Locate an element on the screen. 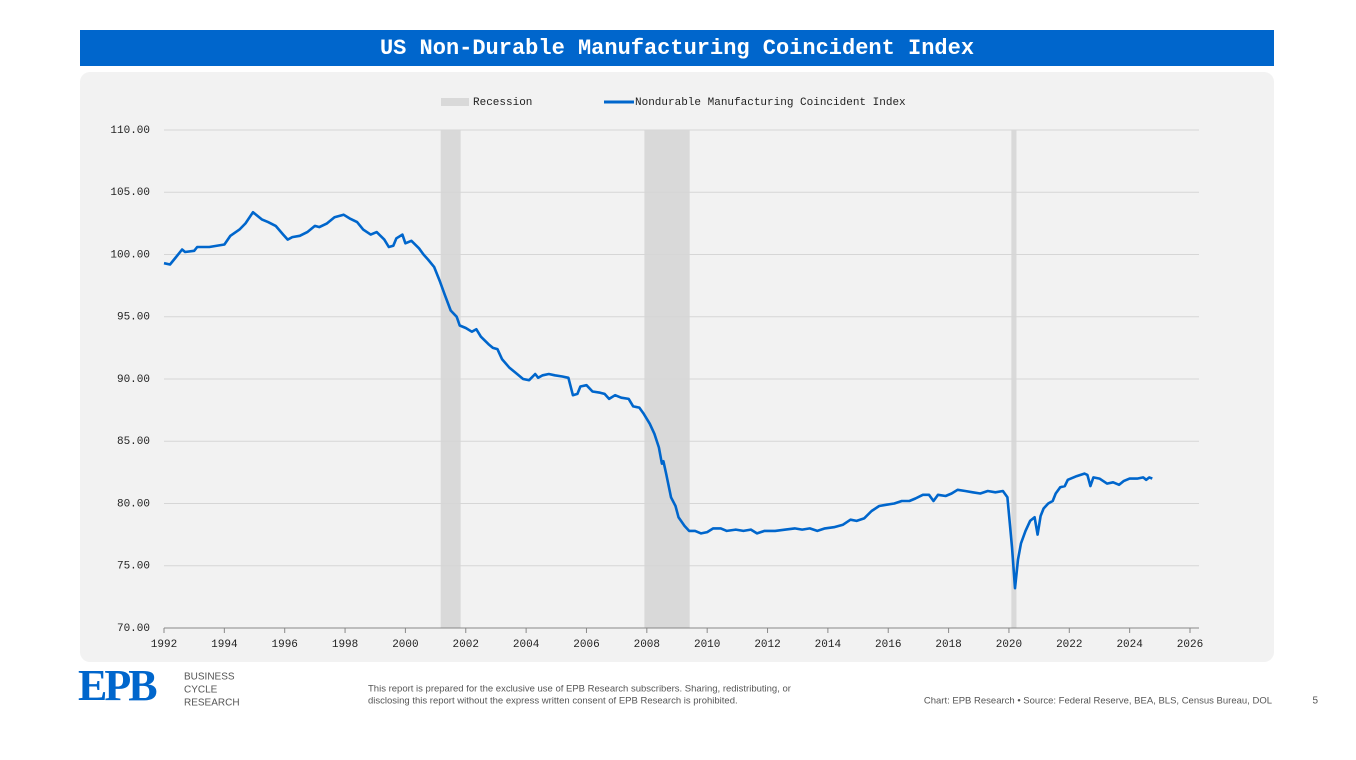 The image size is (1356, 760). x-tick-label: 1998 is located at coordinates (345, 645).